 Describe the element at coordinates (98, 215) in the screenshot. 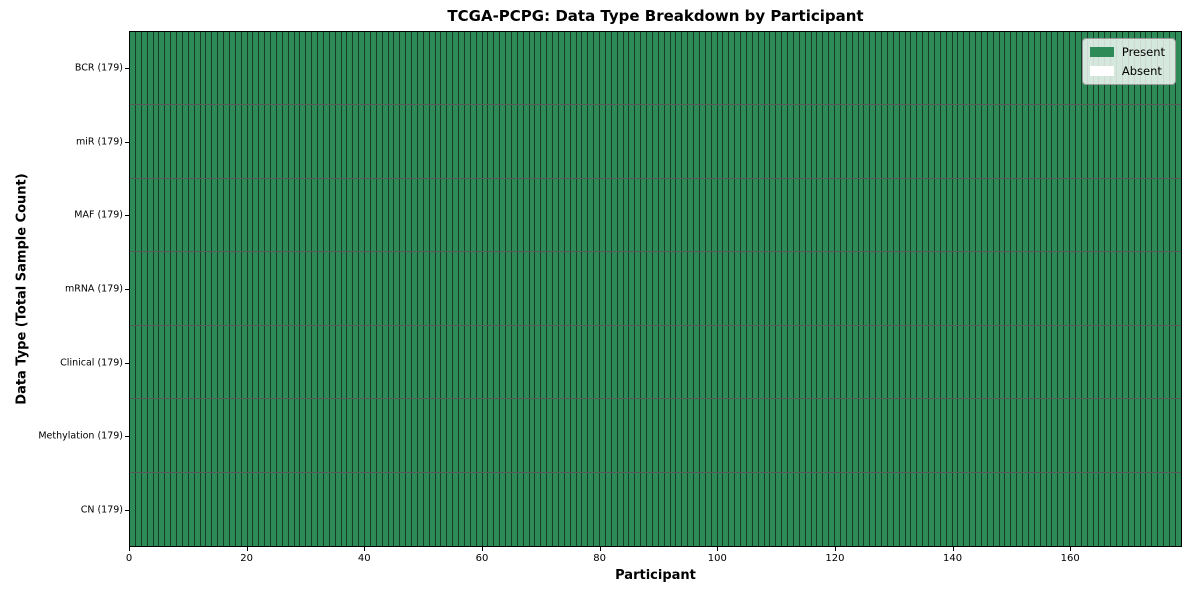

I see `y-tick-label: MAF (179)` at that location.